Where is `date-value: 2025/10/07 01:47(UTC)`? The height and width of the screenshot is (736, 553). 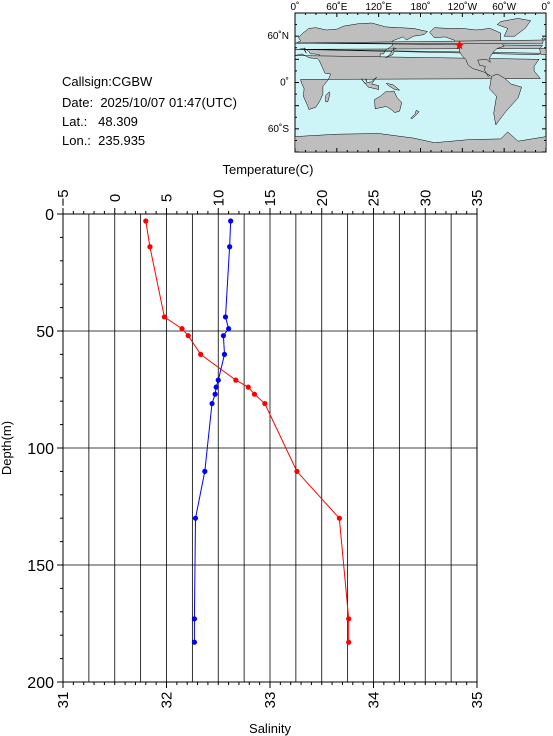 date-value: 2025/10/07 01:47(UTC) is located at coordinates (168, 102).